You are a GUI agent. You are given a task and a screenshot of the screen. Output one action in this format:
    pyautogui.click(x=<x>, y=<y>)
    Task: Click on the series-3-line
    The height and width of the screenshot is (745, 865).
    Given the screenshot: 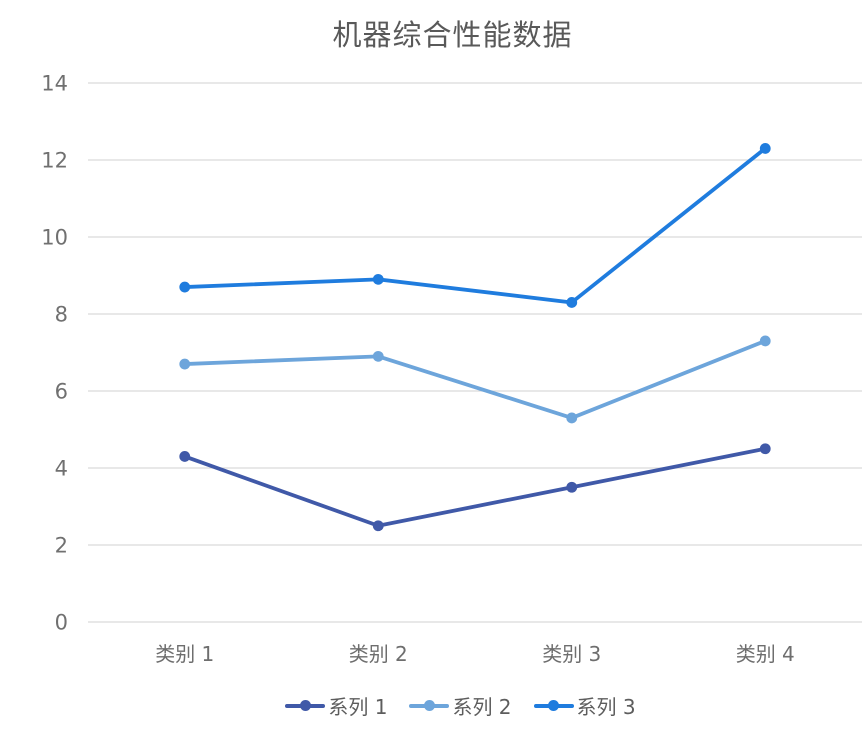 What is the action you would take?
    pyautogui.click(x=475, y=225)
    